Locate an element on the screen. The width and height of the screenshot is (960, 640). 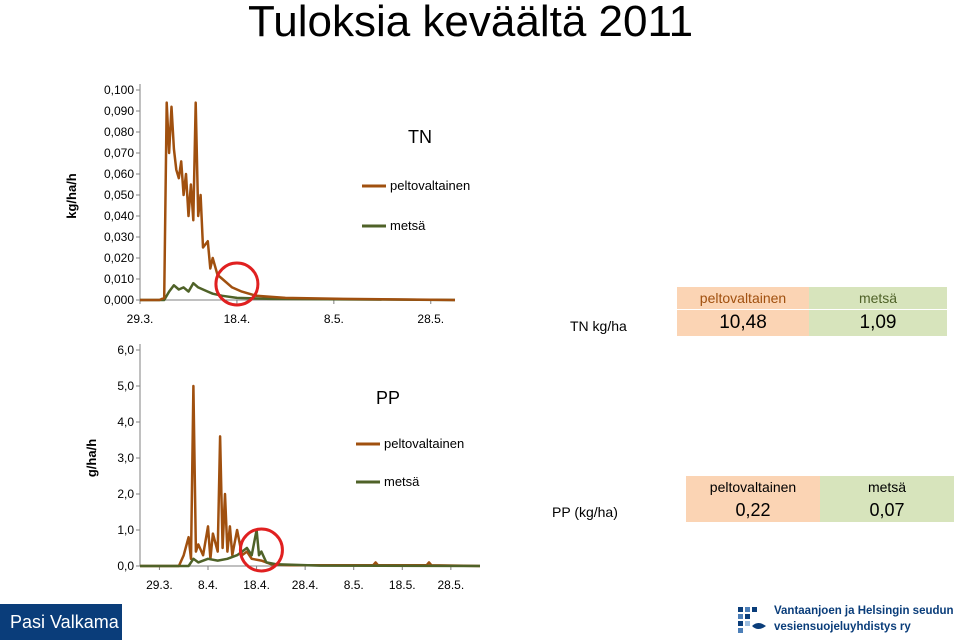
pp-header-peltovaltainen: peltovaltainen is located at coordinates (753, 487).